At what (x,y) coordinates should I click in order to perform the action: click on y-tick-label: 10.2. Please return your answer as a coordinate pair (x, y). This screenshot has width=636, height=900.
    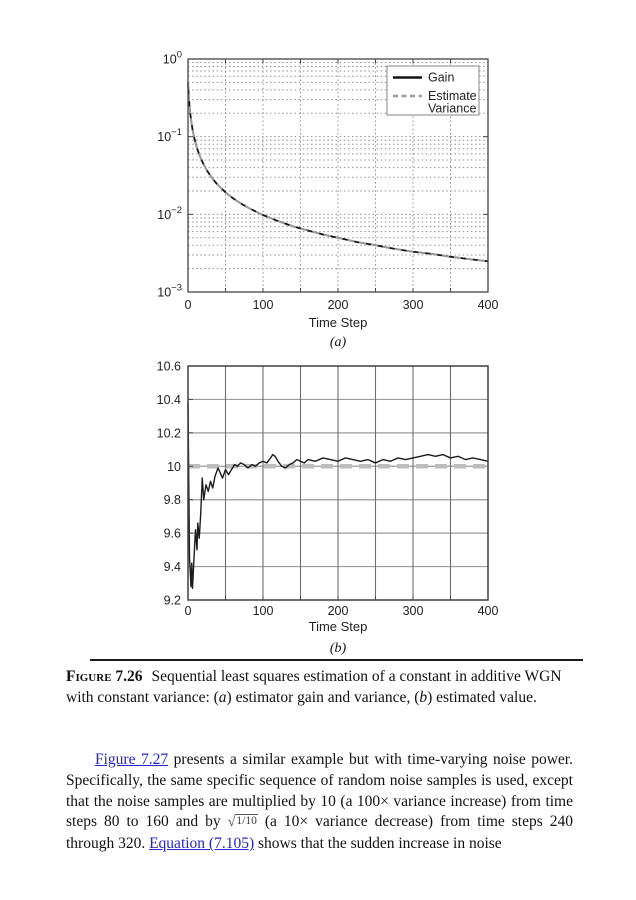
    Looking at the image, I should click on (169, 433).